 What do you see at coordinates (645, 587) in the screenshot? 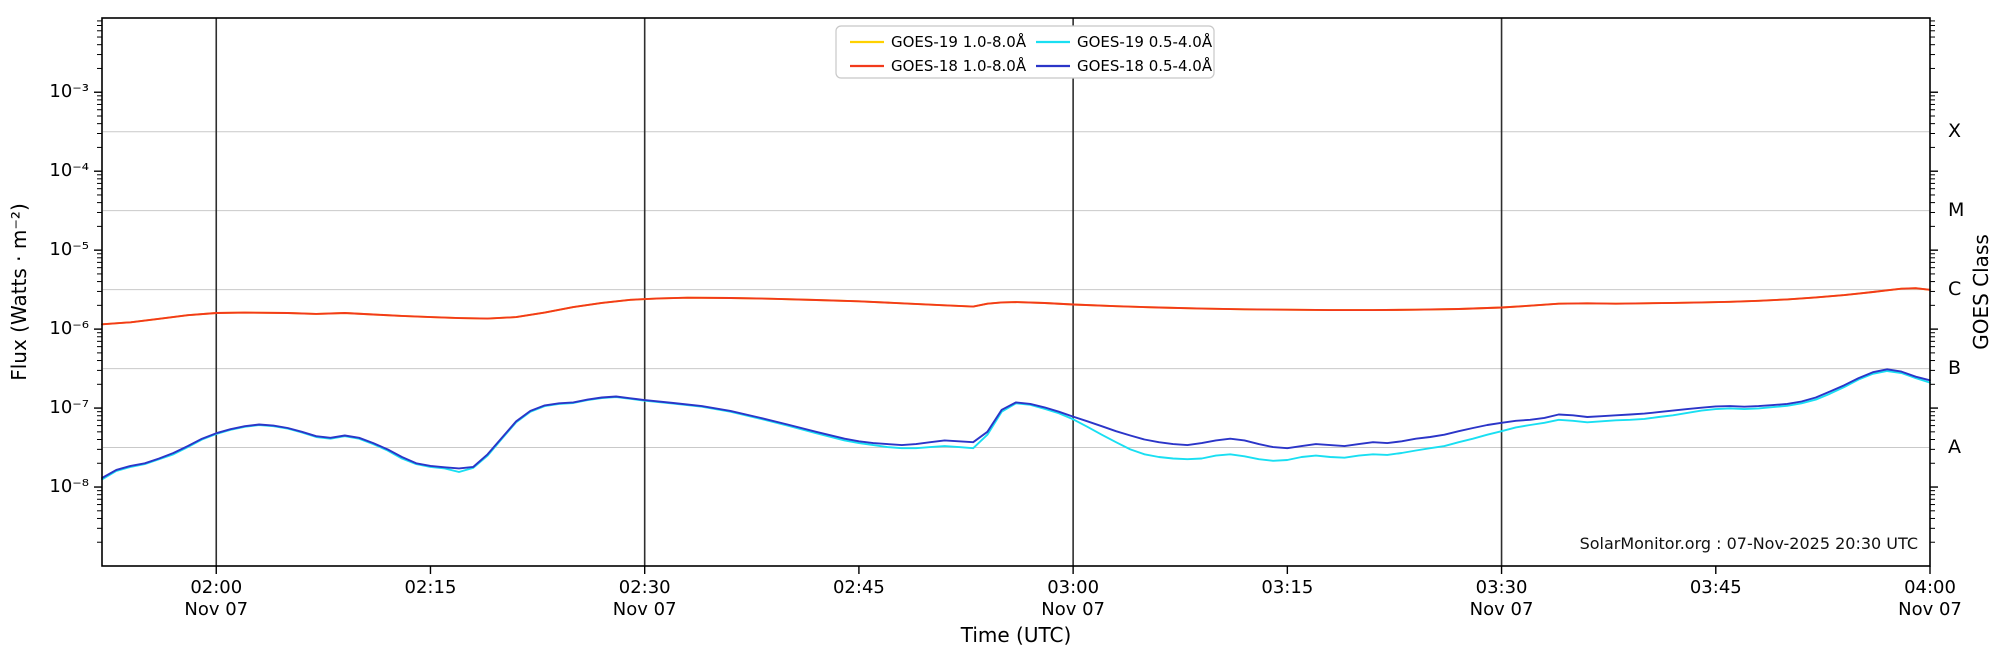
I see `x-tick-label: 02:30` at bounding box center [645, 587].